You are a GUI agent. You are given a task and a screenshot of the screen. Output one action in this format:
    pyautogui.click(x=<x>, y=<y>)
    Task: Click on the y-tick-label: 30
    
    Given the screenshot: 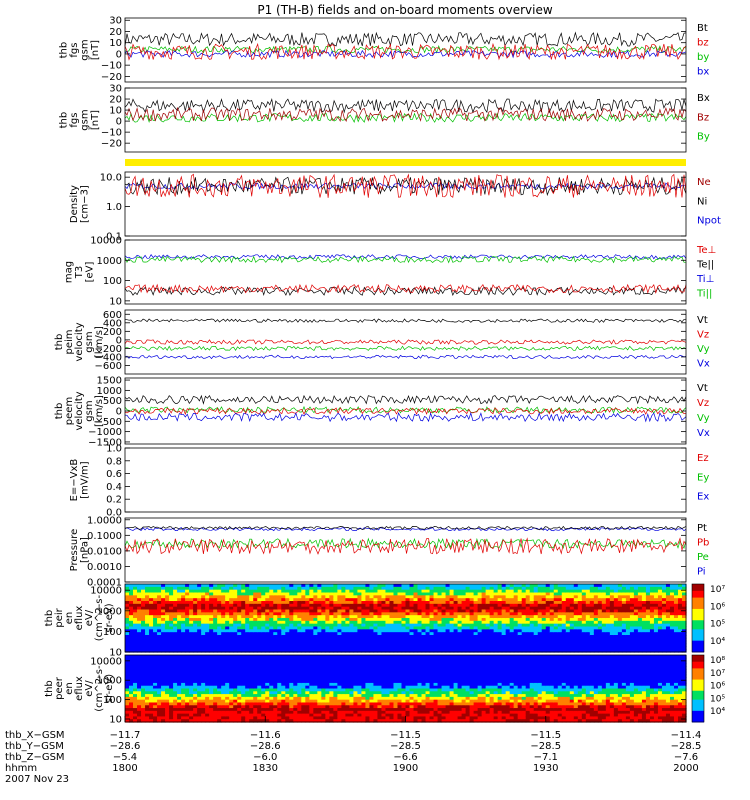 What is the action you would take?
    pyautogui.click(x=115, y=21)
    